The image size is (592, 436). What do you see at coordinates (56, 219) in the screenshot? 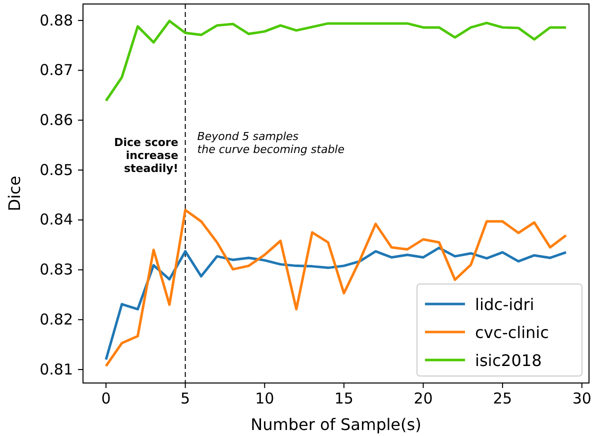
I see `y-tick-label: 0.84` at bounding box center [56, 219].